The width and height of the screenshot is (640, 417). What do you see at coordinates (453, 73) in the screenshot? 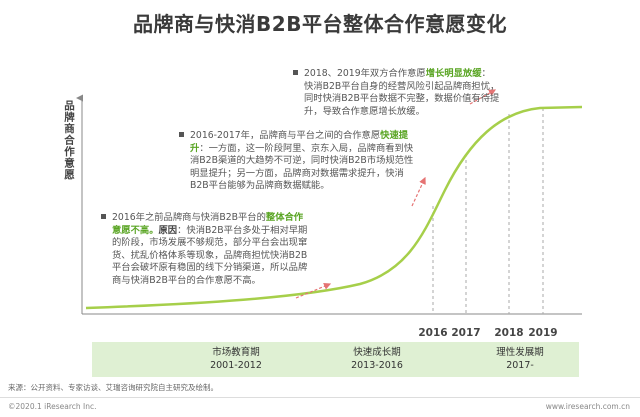
I see `note-highlight: 增长明显放缓` at bounding box center [453, 73].